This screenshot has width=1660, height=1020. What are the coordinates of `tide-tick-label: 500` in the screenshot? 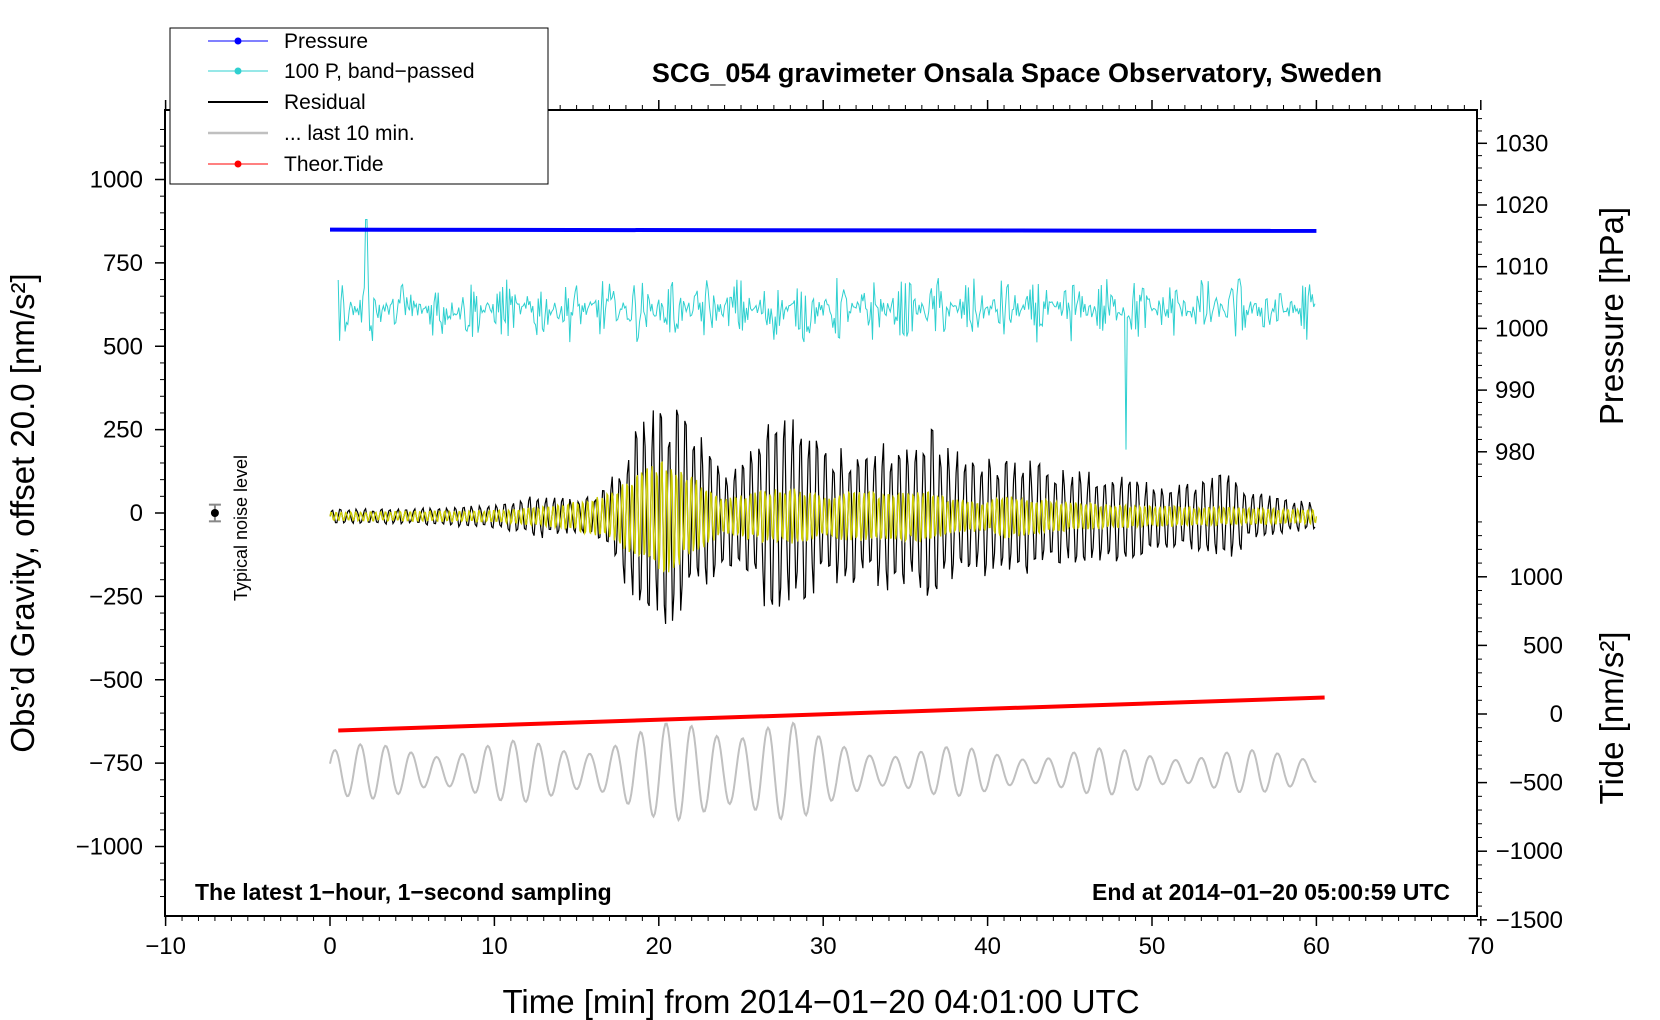 It's located at (1543, 645).